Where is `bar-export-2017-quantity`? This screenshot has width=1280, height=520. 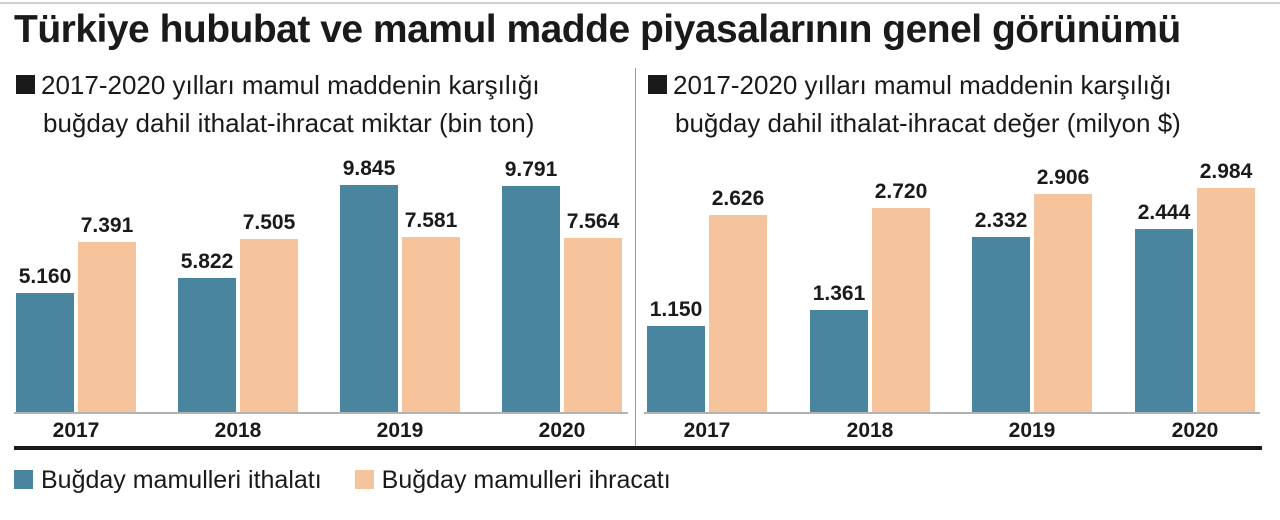 bar-export-2017-quantity is located at coordinates (107, 327).